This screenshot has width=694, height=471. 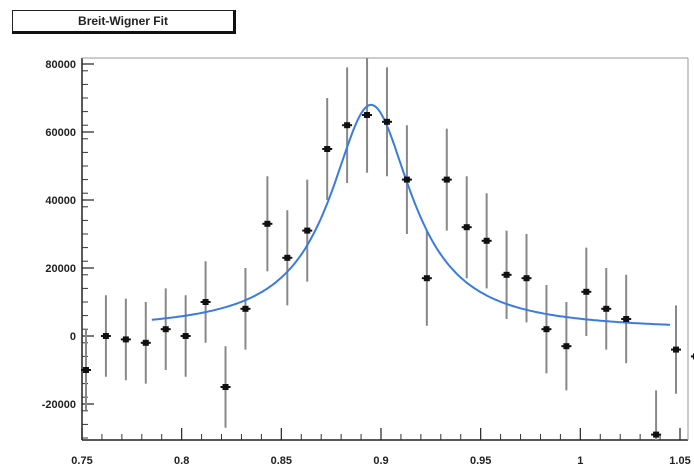 I want to click on x-tick-label: 0.95, so click(x=480, y=461).